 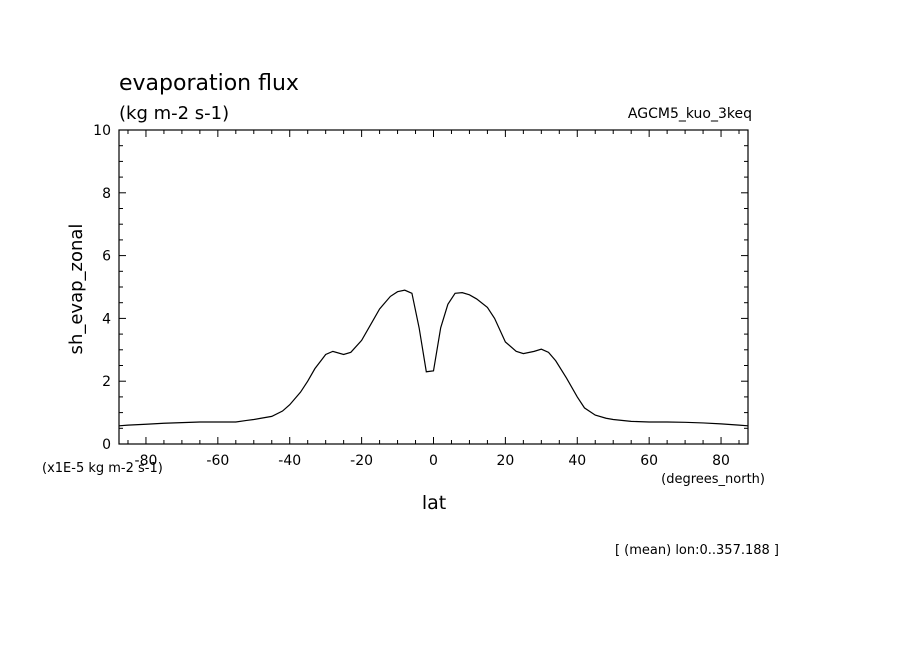 I want to click on y-tick-label: 8, so click(x=106, y=194).